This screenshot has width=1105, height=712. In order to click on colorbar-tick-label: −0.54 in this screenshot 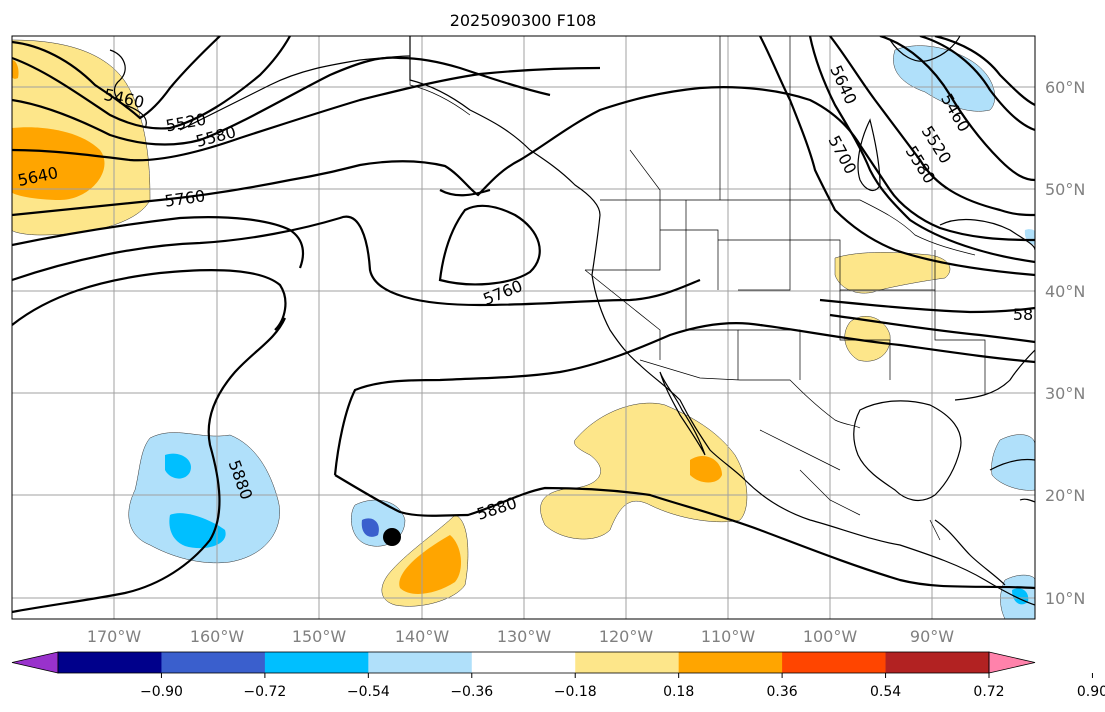, I will do `click(368, 692)`.